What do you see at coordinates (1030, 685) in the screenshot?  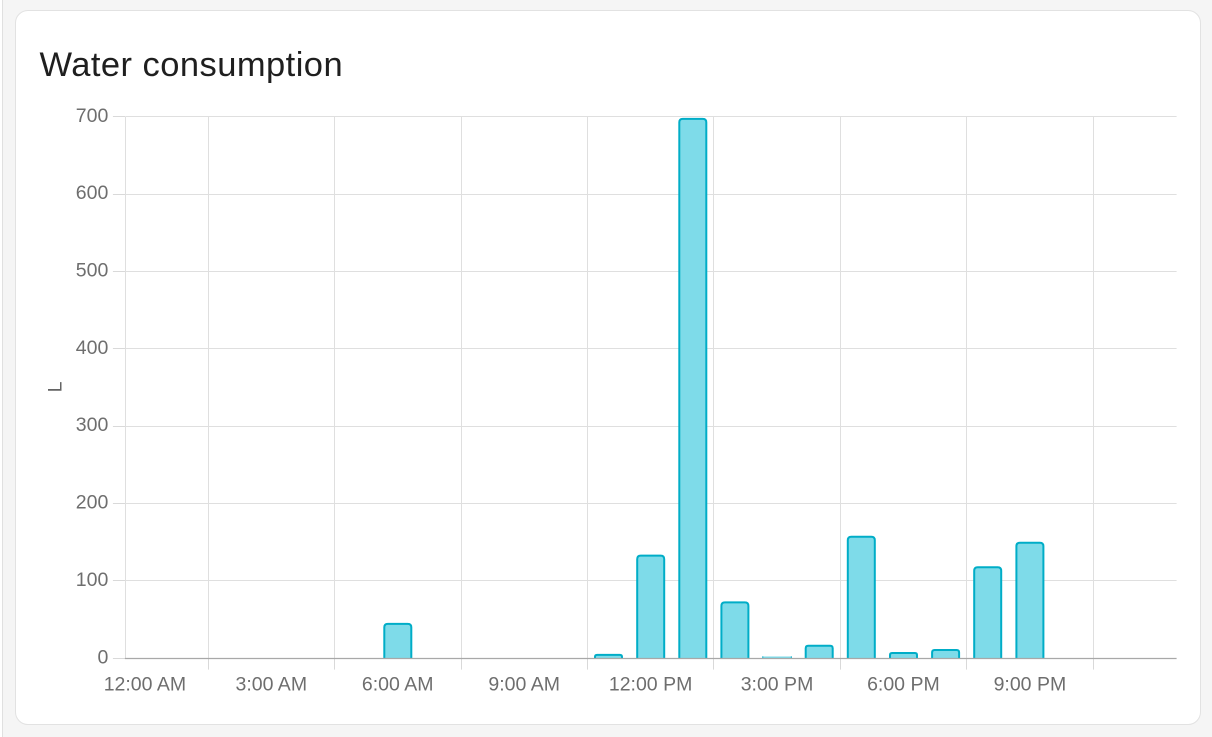 I see `svg-text: 9:00 PM` at bounding box center [1030, 685].